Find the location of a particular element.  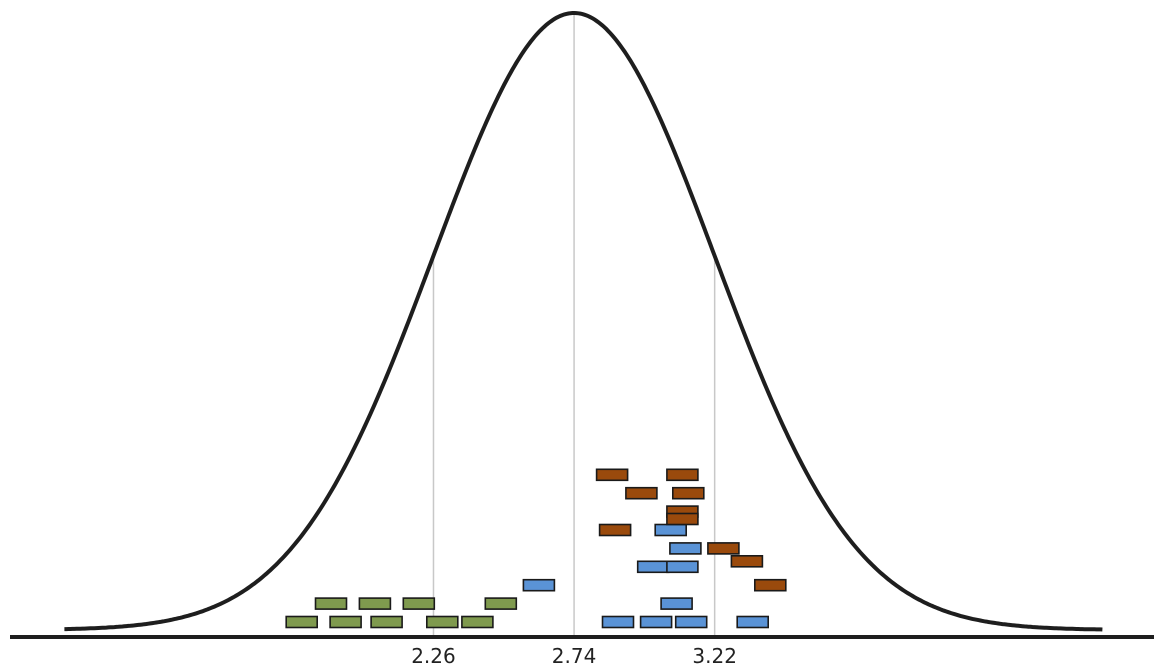

data-marks is located at coordinates (536, 548).